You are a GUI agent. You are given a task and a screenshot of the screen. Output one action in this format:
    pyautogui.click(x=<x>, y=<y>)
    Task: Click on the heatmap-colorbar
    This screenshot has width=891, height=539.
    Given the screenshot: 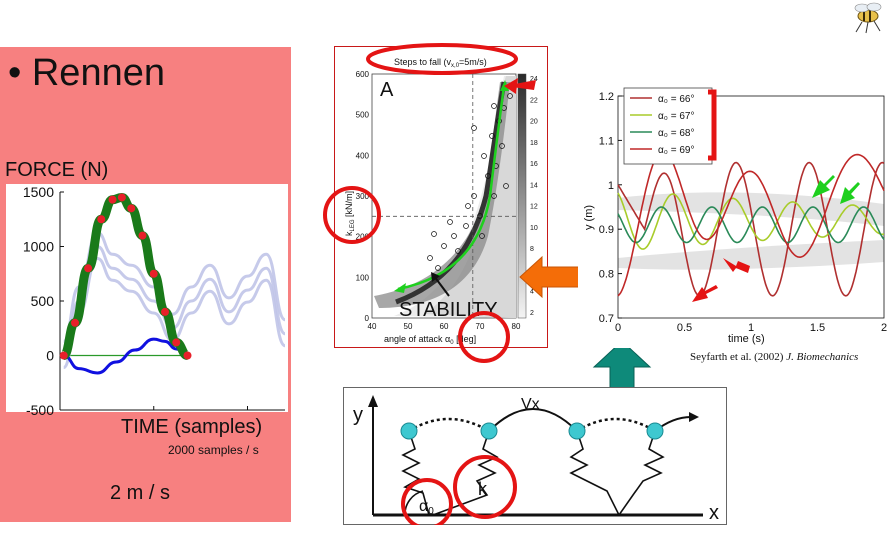 What is the action you would take?
    pyautogui.click(x=522, y=196)
    